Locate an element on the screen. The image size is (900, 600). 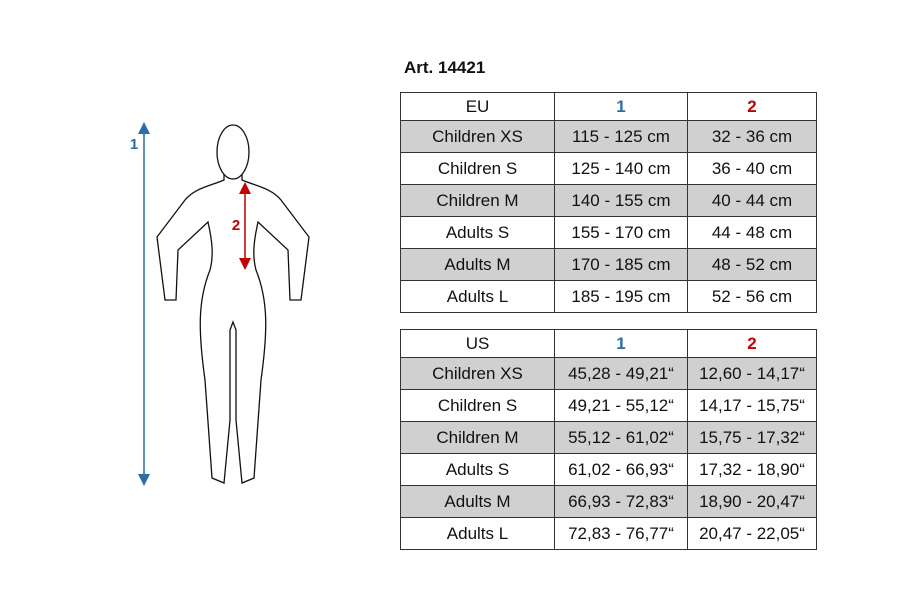
table-row: Adults L 185 - 195 cm 52 - 56 cm is located at coordinates (608, 296).